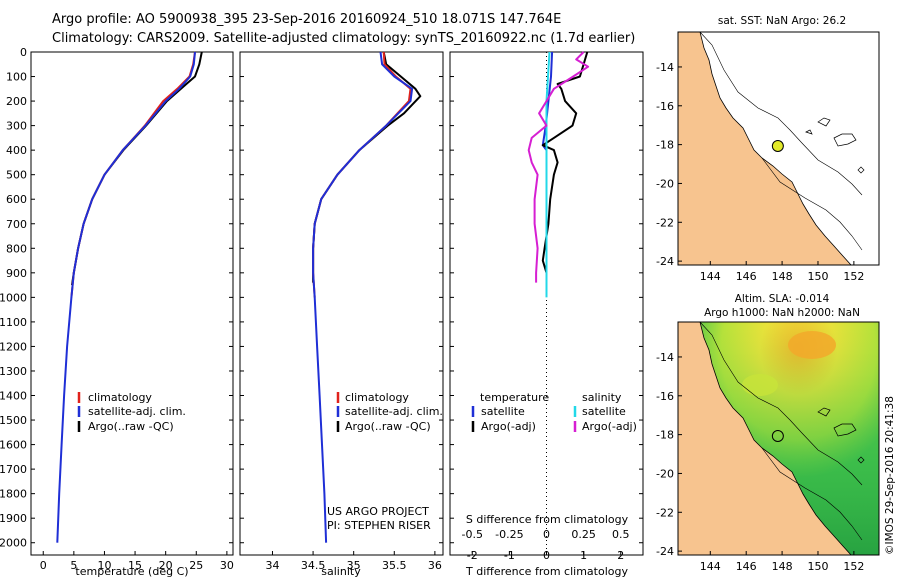 The image size is (900, 580). What do you see at coordinates (13, 396) in the screenshot?
I see `y-tick-label: 1400` at bounding box center [13, 396].